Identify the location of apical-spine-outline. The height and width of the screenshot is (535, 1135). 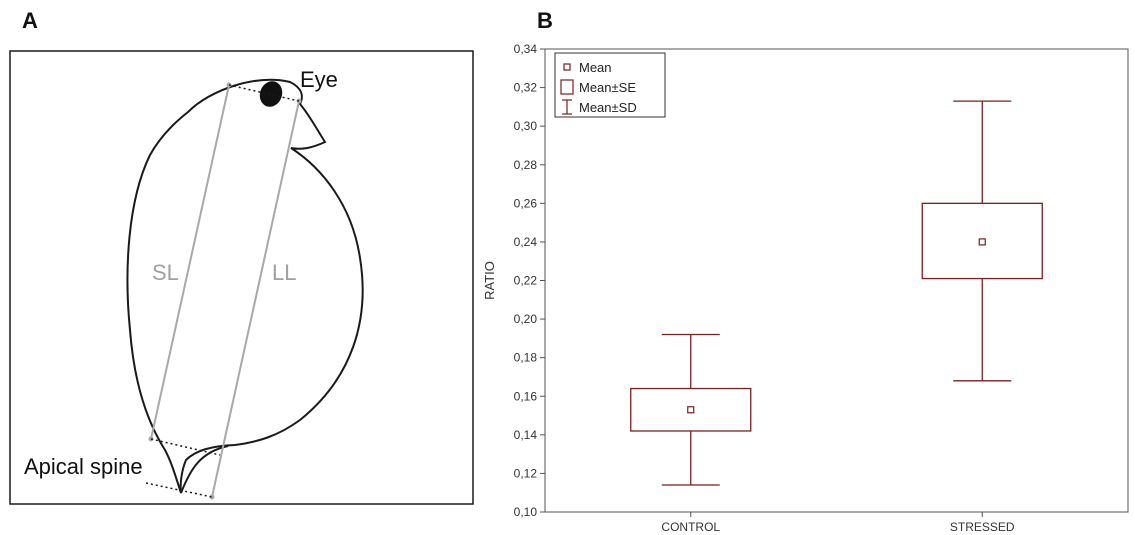
(204, 469).